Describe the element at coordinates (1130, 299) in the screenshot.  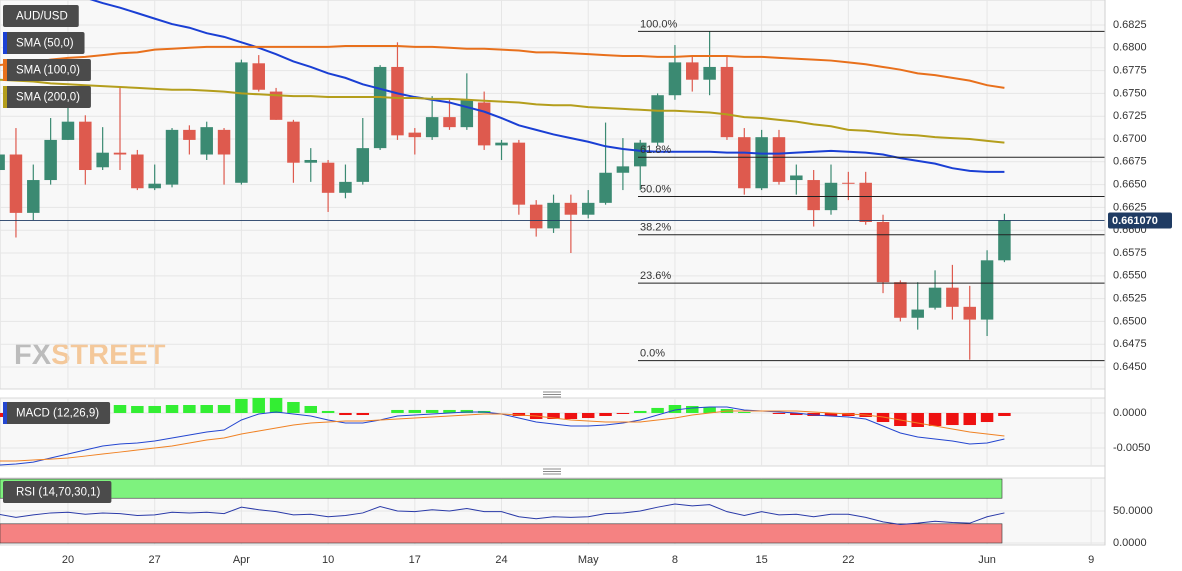
I see `y-tick-label: 0.6525` at that location.